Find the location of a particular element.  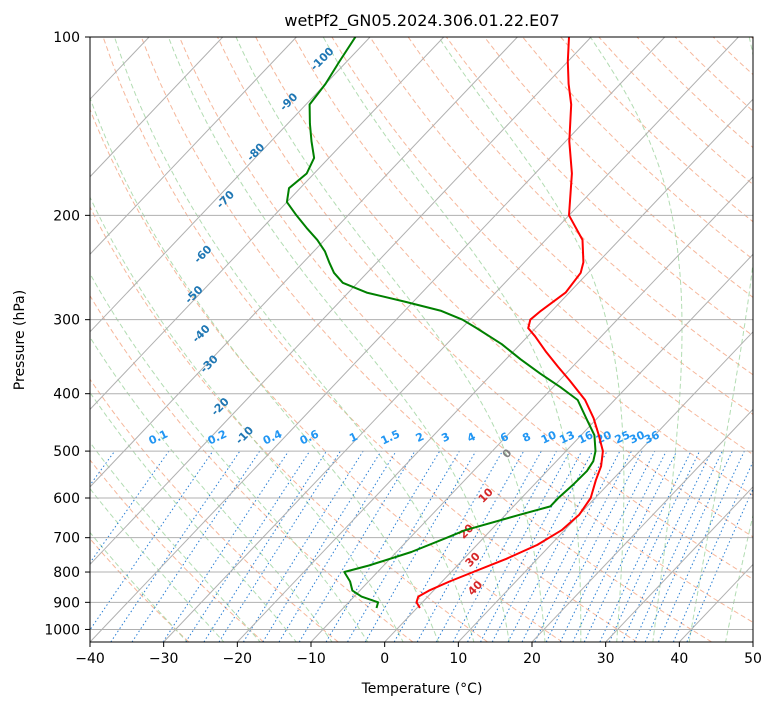

x-axis: −40 −30 −20 −10 0 10 20 30 40 50 is located at coordinates (418, 654).